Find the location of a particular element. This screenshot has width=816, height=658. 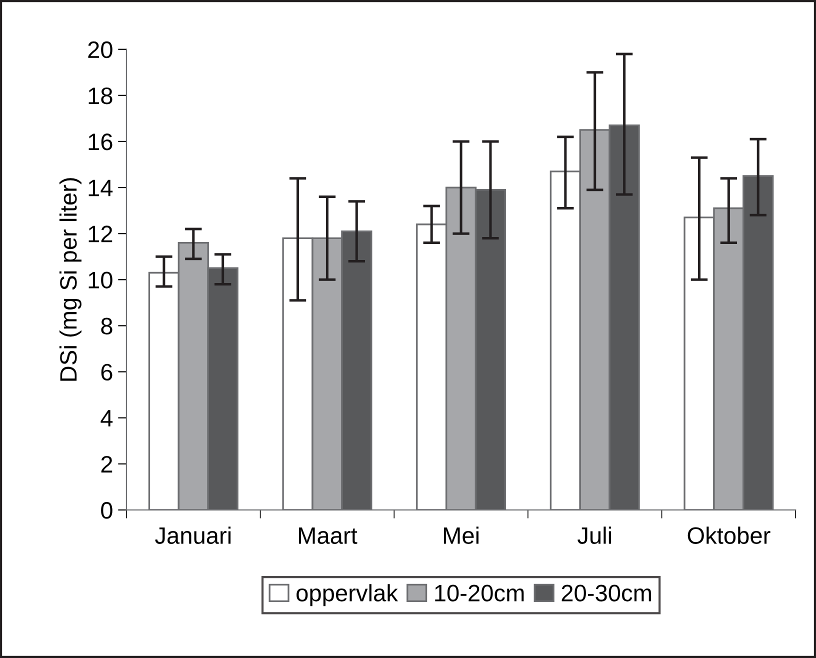

y-axis-title: DSi (mg Si per liter) is located at coordinates (70, 279).